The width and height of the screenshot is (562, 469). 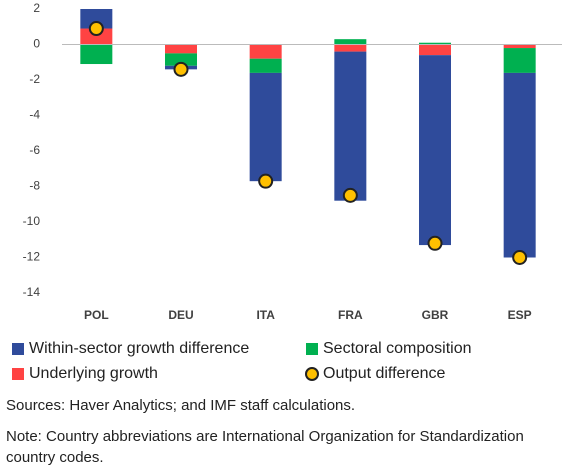 What do you see at coordinates (36, 8) in the screenshot?
I see `y-tick-label: 2` at bounding box center [36, 8].